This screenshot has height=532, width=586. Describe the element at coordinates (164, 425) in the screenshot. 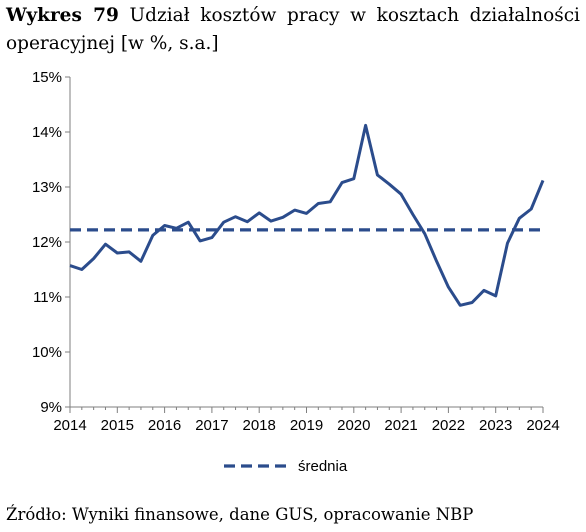

I see `x-tick-label: 2016` at that location.